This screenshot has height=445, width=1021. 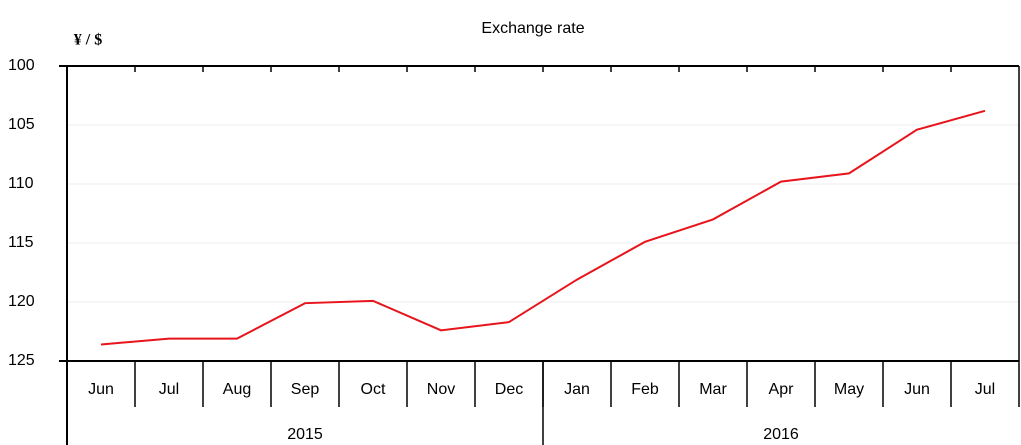 I want to click on year-label: 2016, so click(x=781, y=434).